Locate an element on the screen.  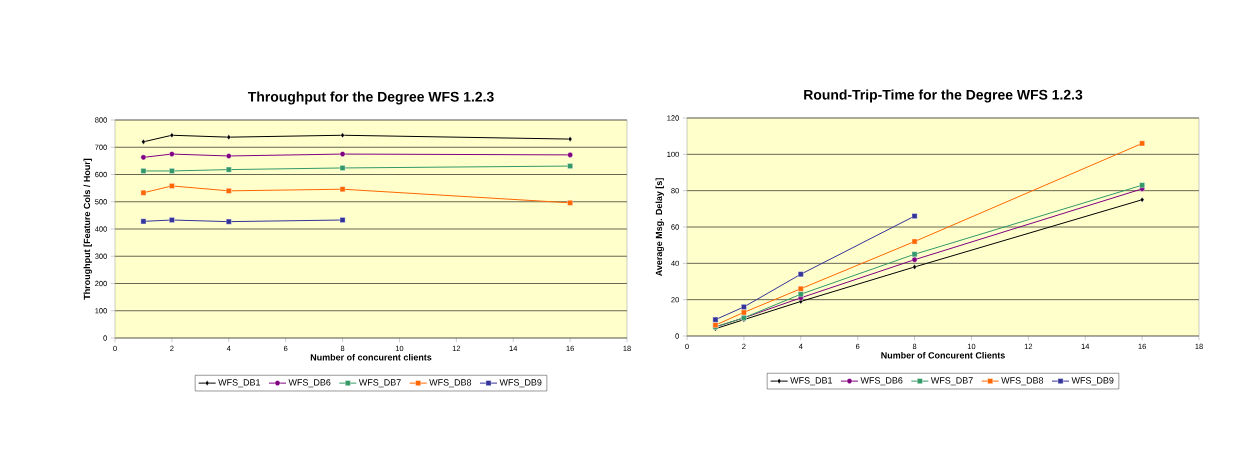
x-axis-title: Number of Concurent Clients is located at coordinates (943, 355).